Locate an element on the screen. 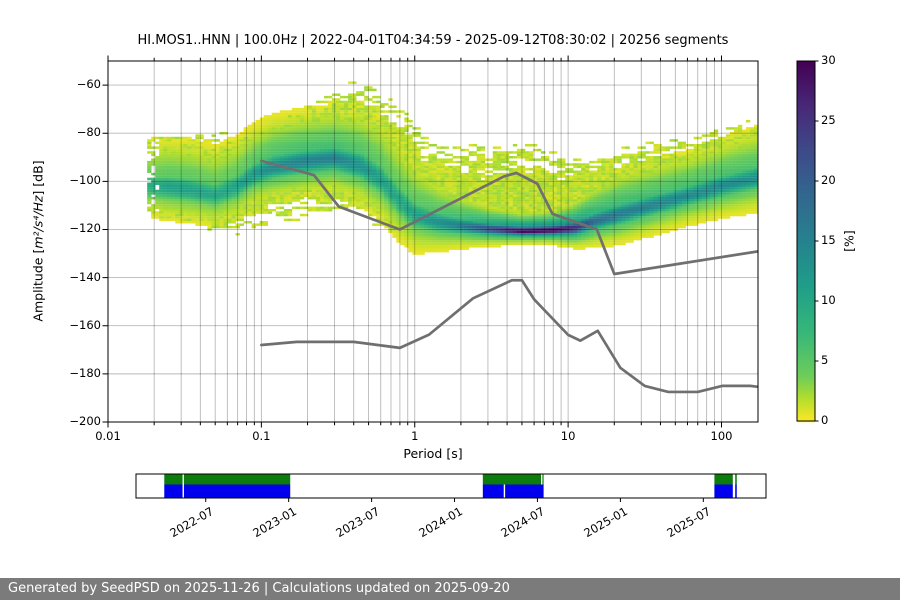 This screenshot has height=600, width=900. x-tick-label: 100 is located at coordinates (721, 436).